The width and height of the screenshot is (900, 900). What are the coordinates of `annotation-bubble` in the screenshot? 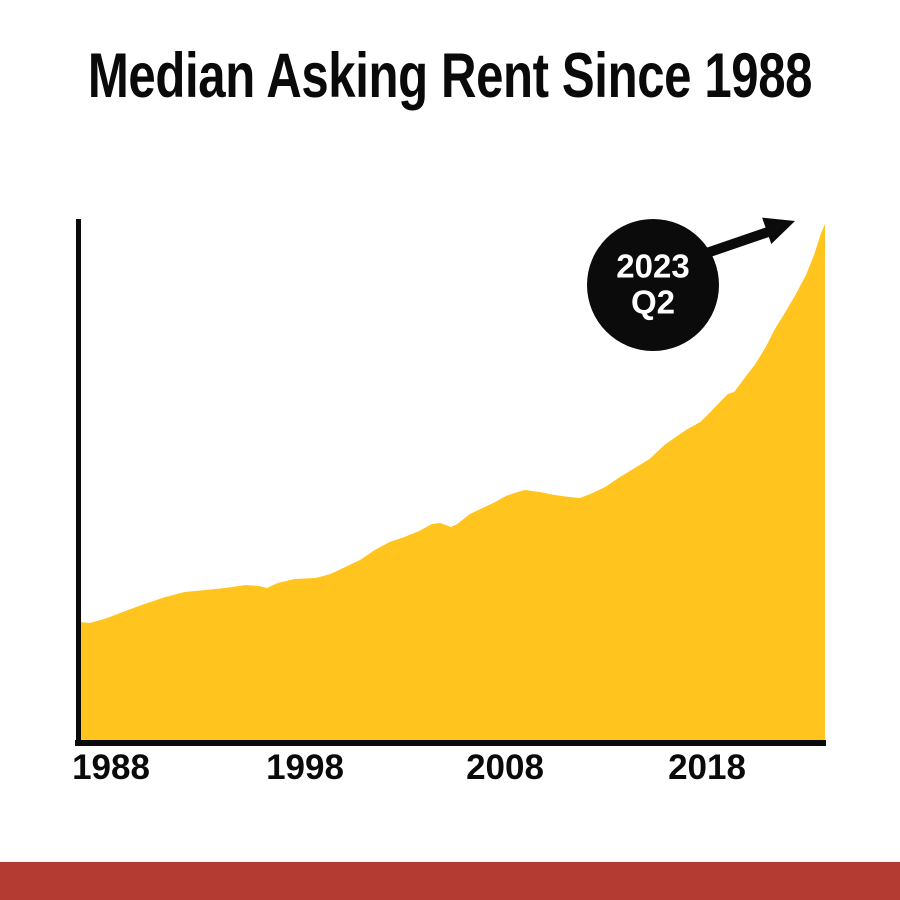 It's located at (653, 285).